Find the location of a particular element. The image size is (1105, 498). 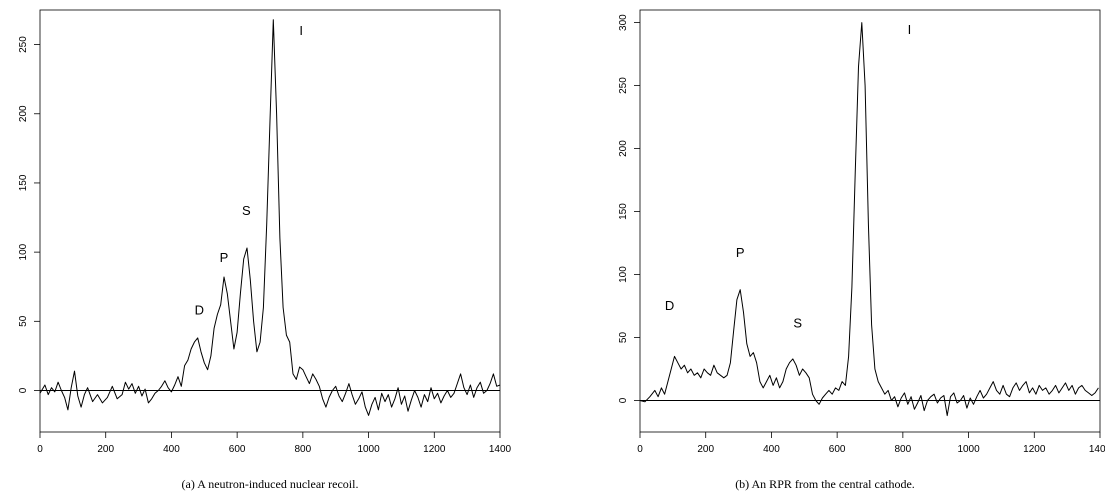

caption-b: (b) An RPR from the central cathode. is located at coordinates (825, 484).